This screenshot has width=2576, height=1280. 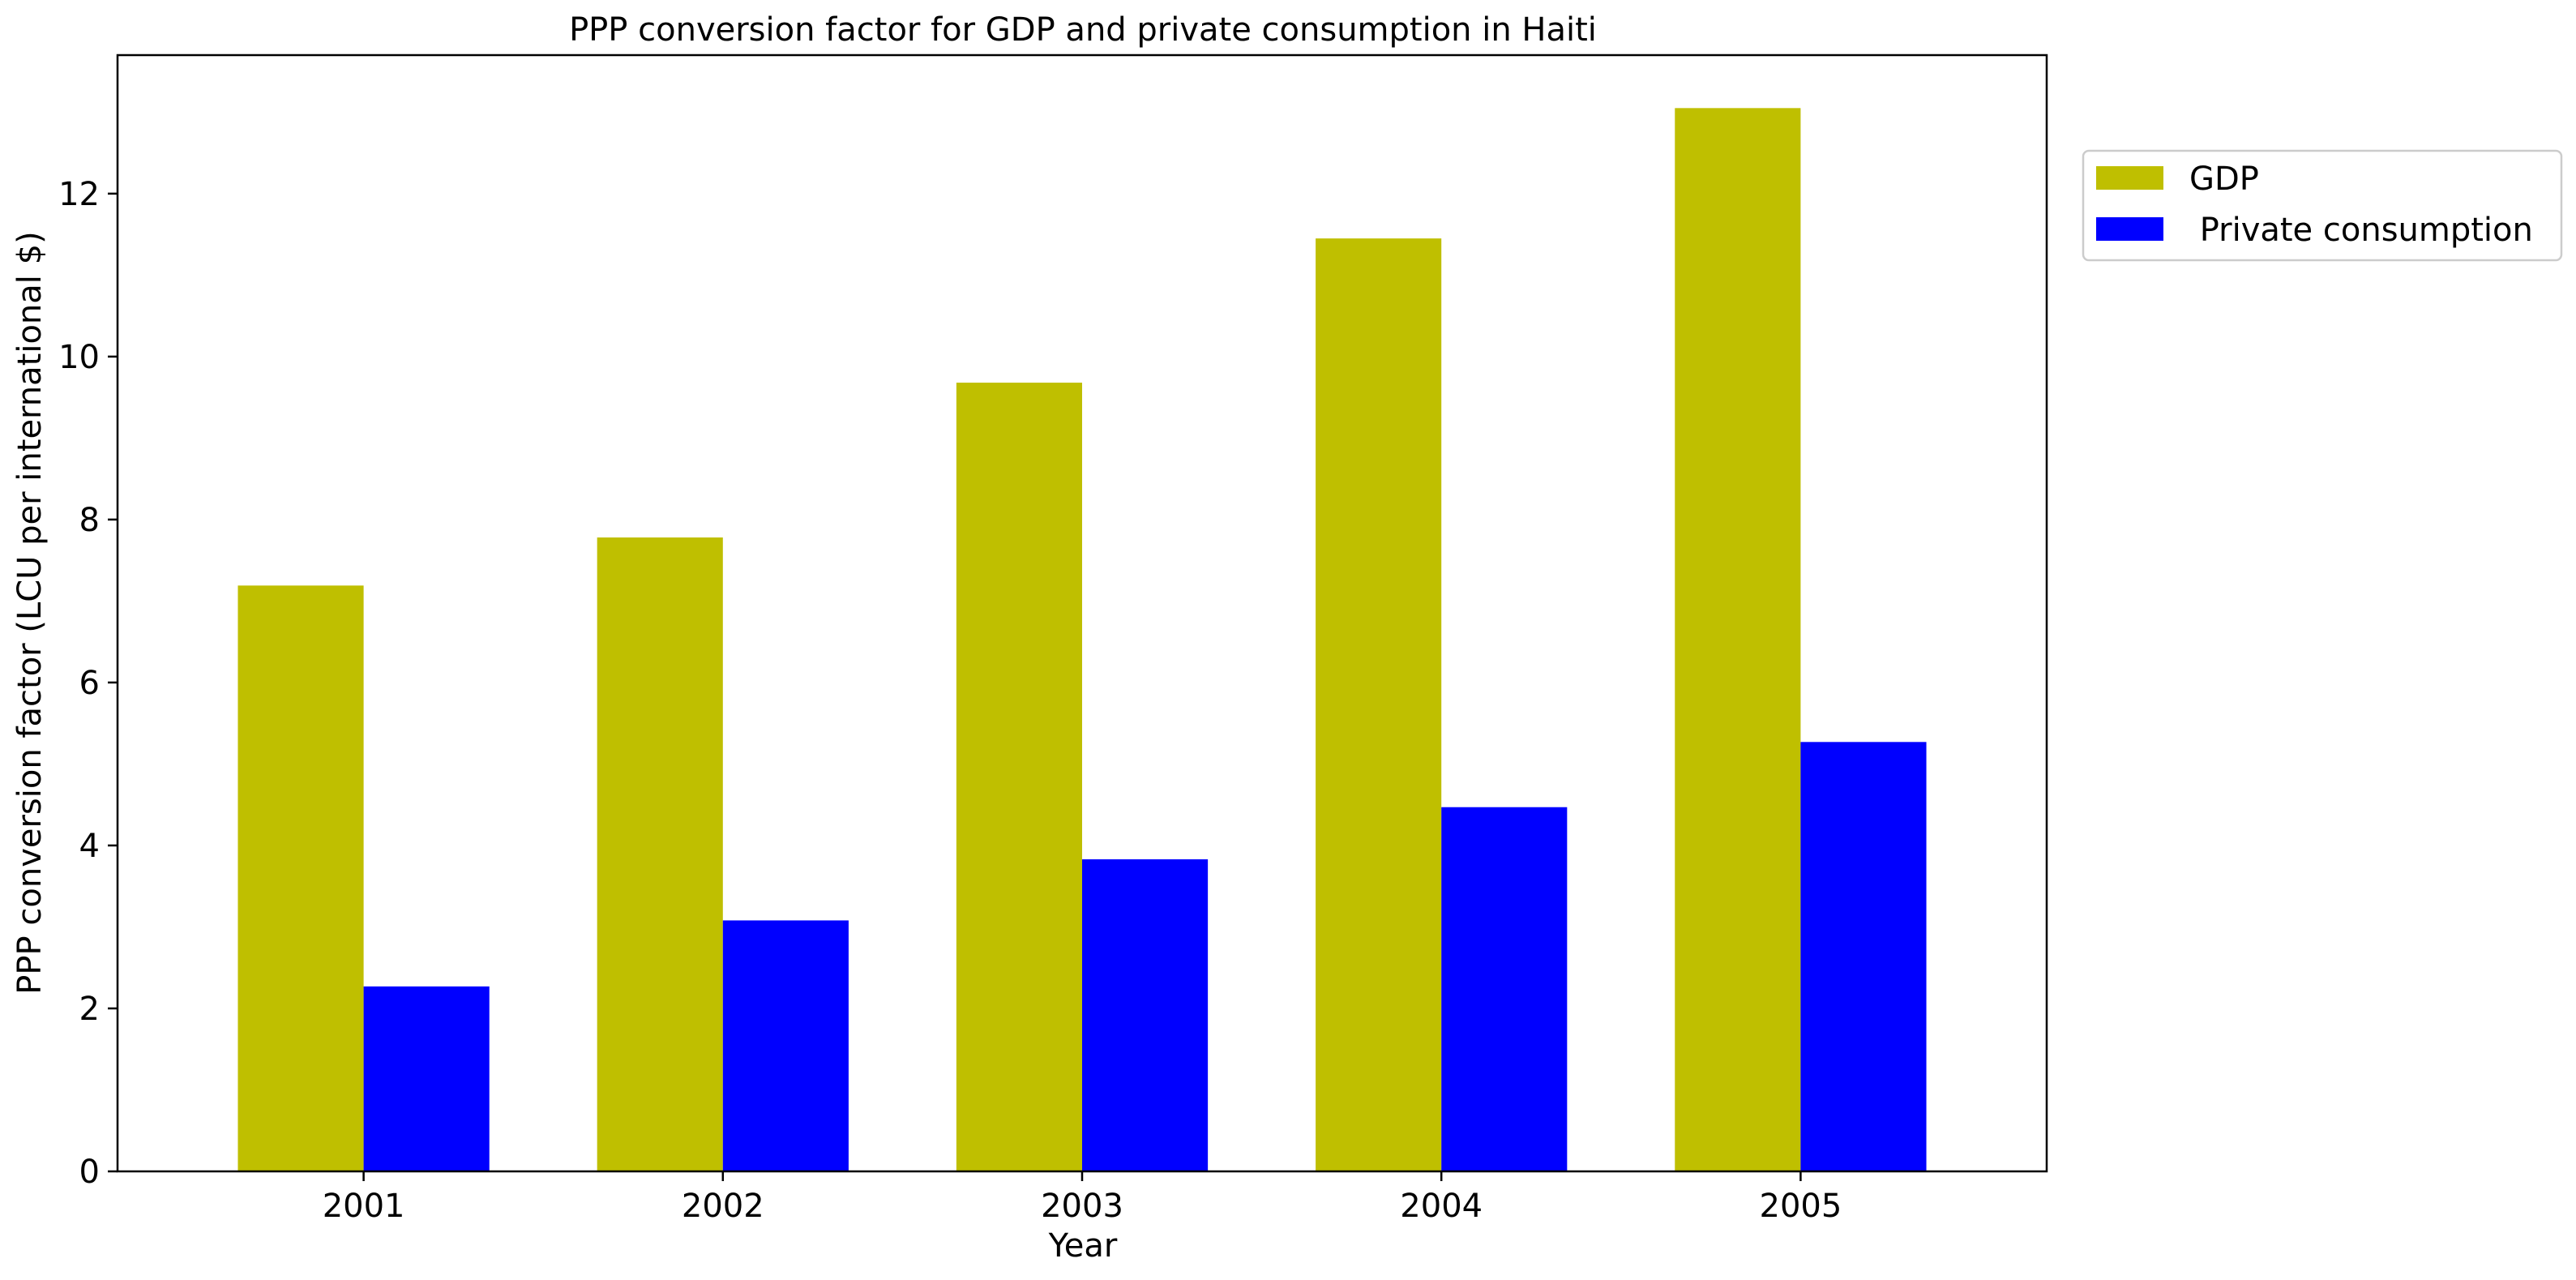 What do you see at coordinates (2129, 178) in the screenshot?
I see `legend-swatch-gdp` at bounding box center [2129, 178].